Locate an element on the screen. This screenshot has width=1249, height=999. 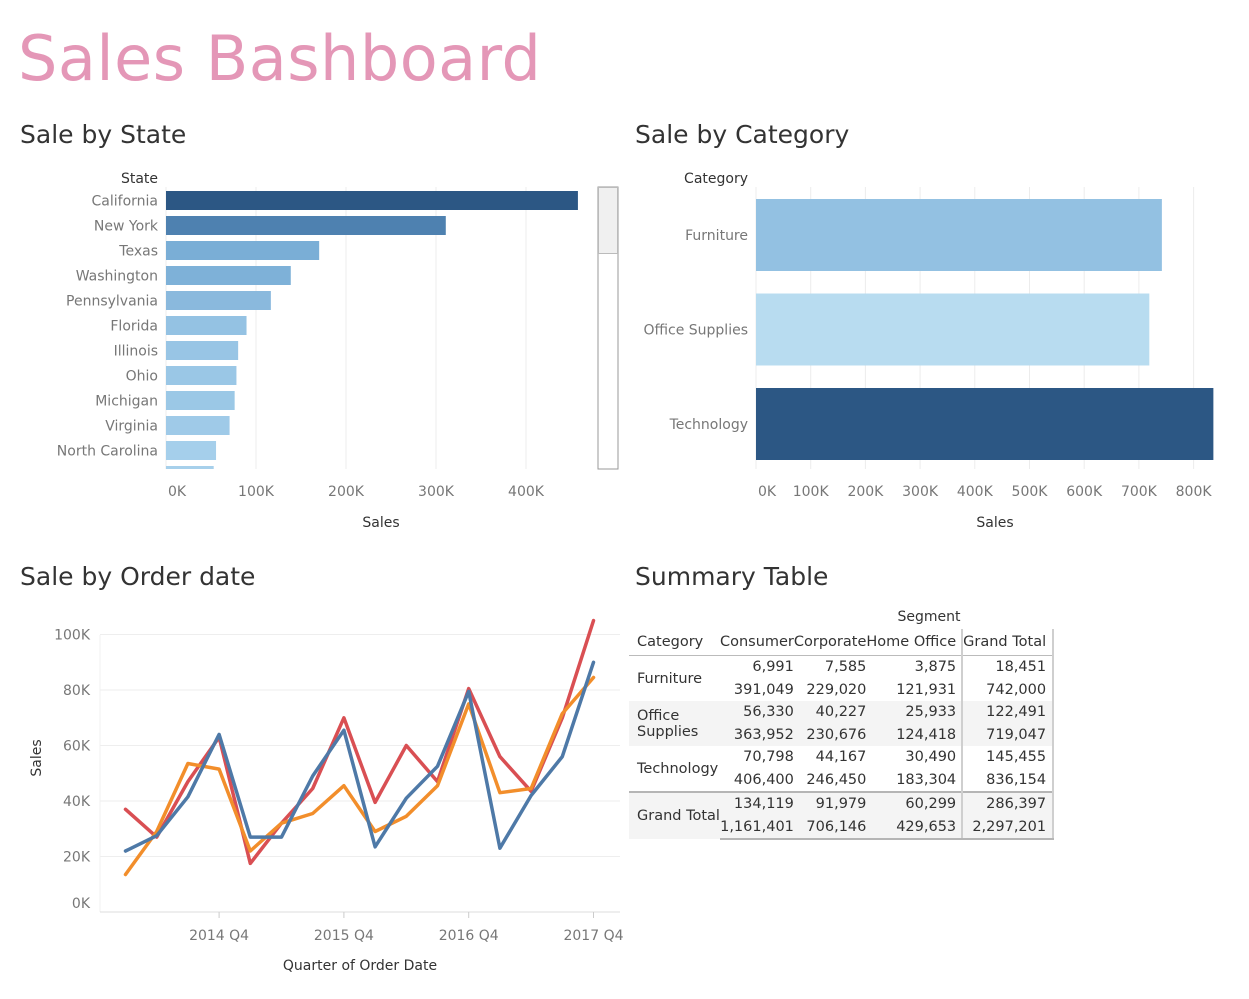
line-y-axis-title: Sales is located at coordinates (37, 757).